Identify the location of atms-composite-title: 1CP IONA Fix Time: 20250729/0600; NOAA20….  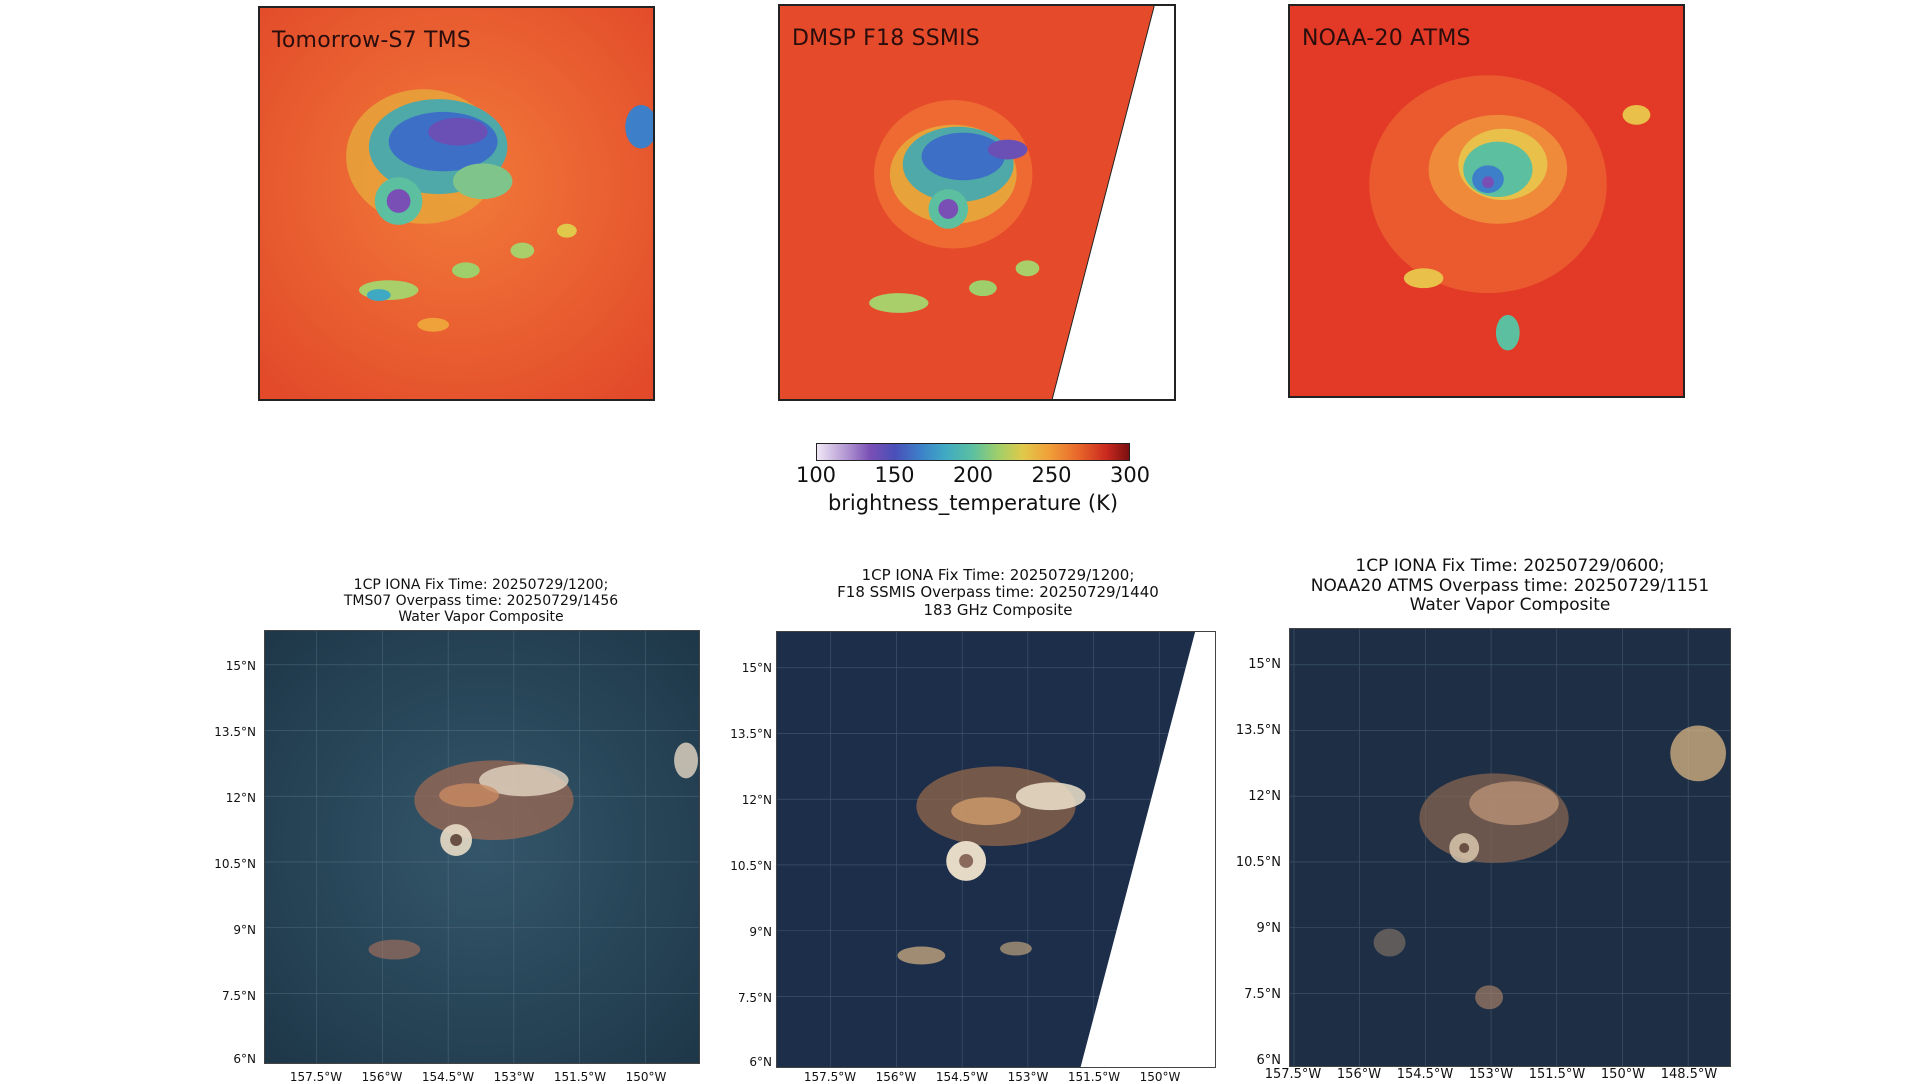
(1510, 586).